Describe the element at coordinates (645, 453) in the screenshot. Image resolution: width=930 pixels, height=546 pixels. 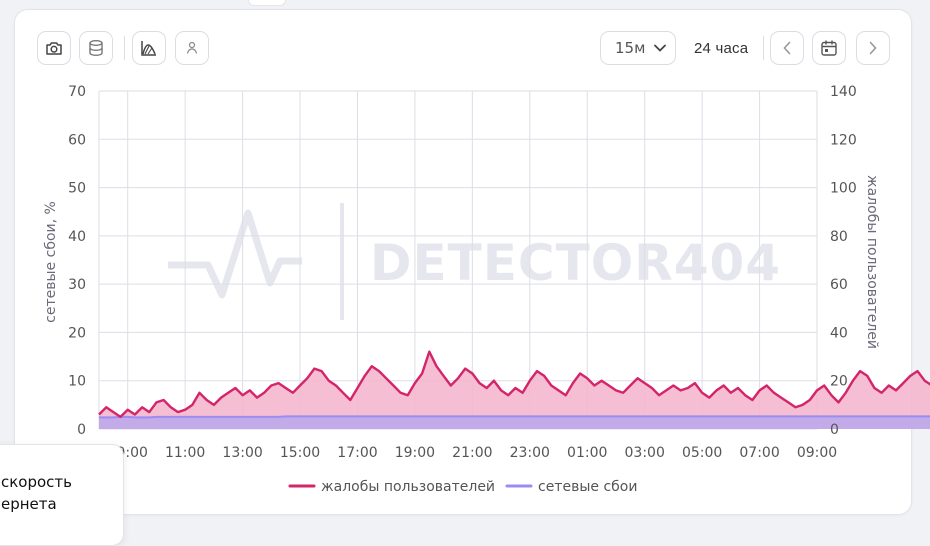
I see `x-tick-label: 03:00` at that location.